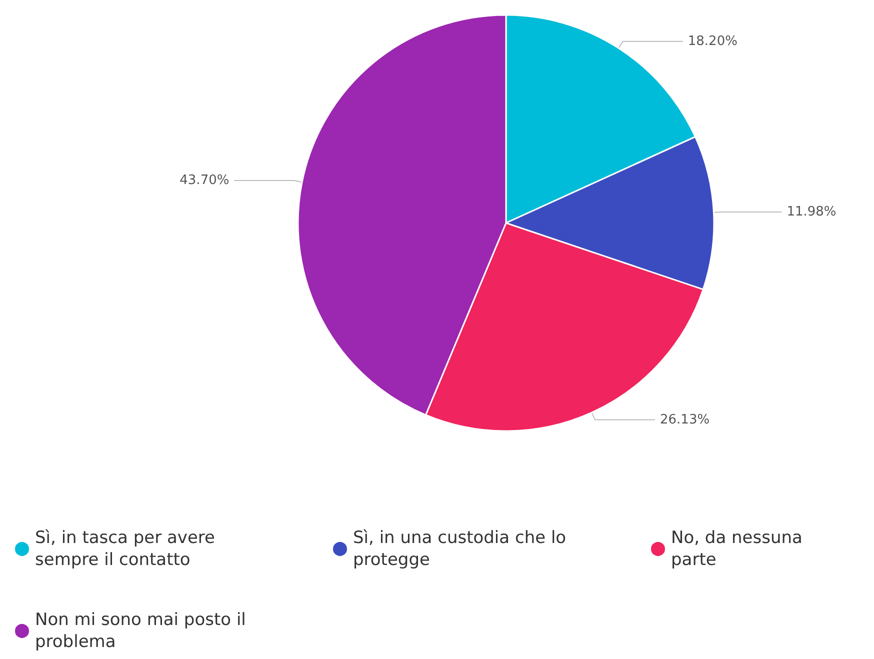 This screenshot has height=659, width=874. What do you see at coordinates (685, 420) in the screenshot?
I see `data-label: 26.13%` at bounding box center [685, 420].